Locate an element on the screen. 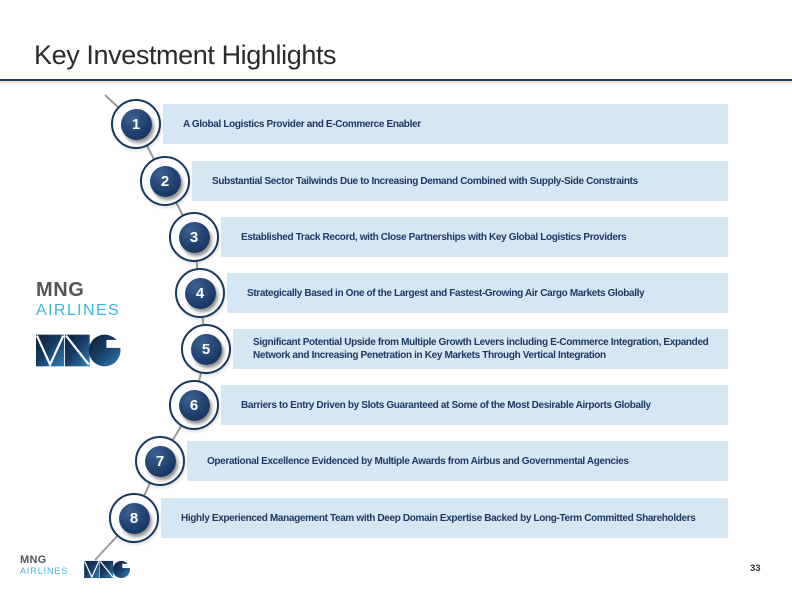 The image size is (792, 594). title-underline is located at coordinates (396, 80).